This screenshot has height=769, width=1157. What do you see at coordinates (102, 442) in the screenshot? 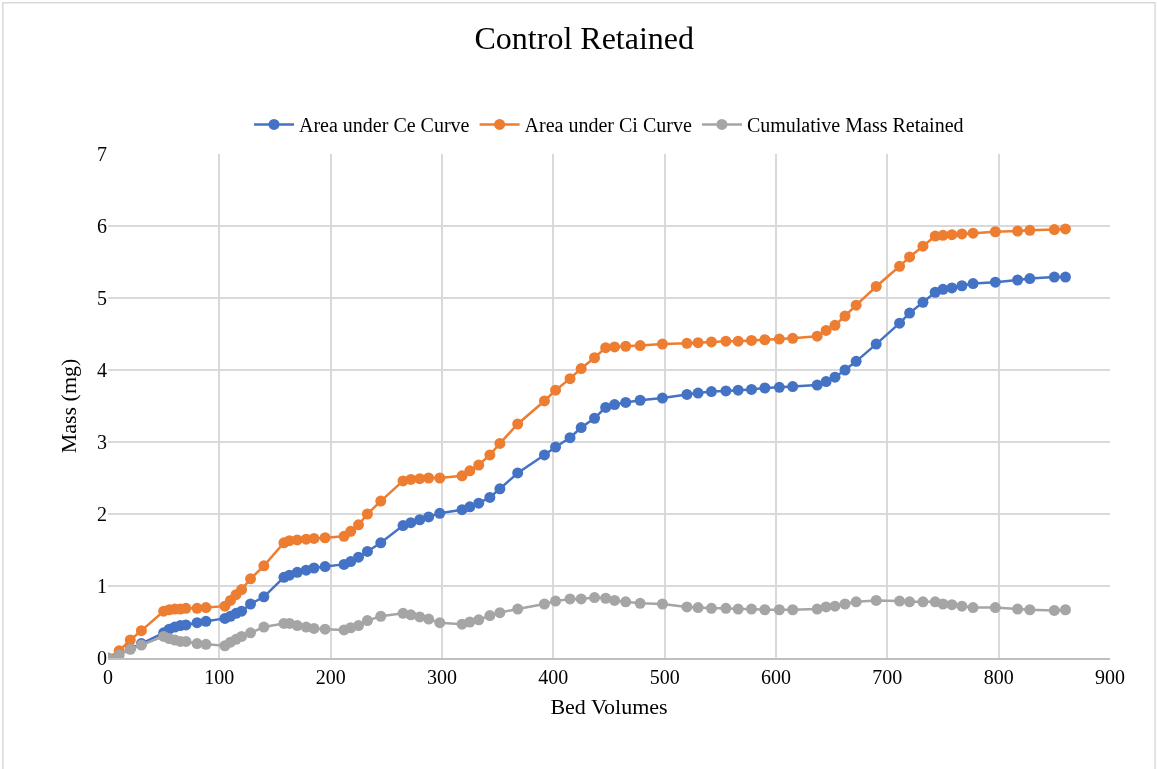
I see `y-tick-label: 3` at bounding box center [102, 442].